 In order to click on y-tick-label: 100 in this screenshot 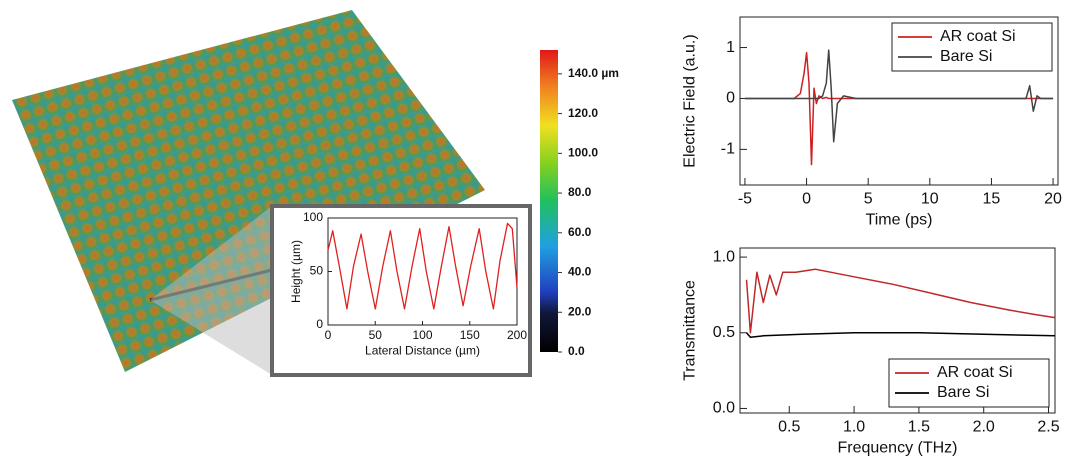, I will do `click(313, 217)`.